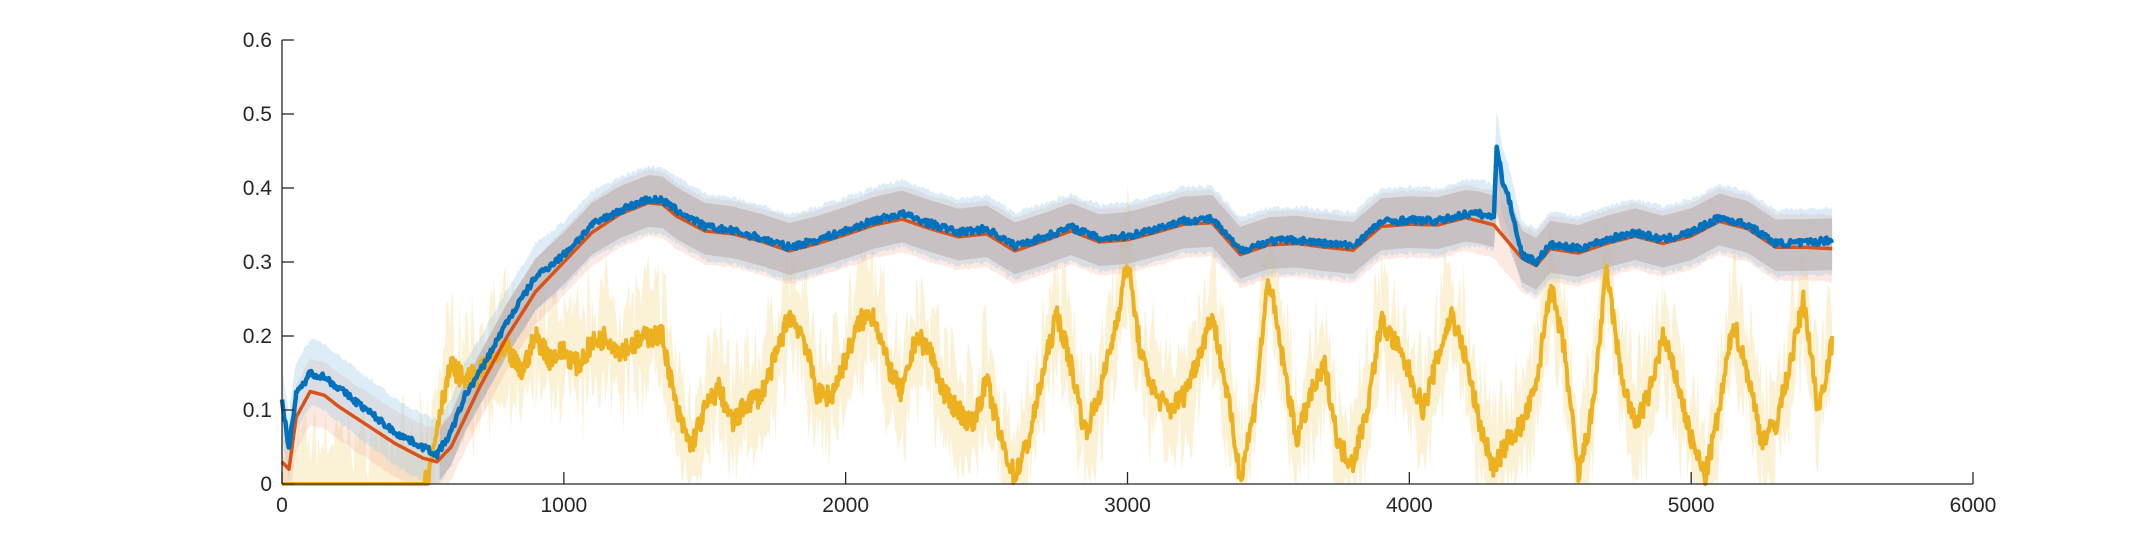 The height and width of the screenshot is (533, 2133). I want to click on x-tick-label: 2000, so click(845, 505).